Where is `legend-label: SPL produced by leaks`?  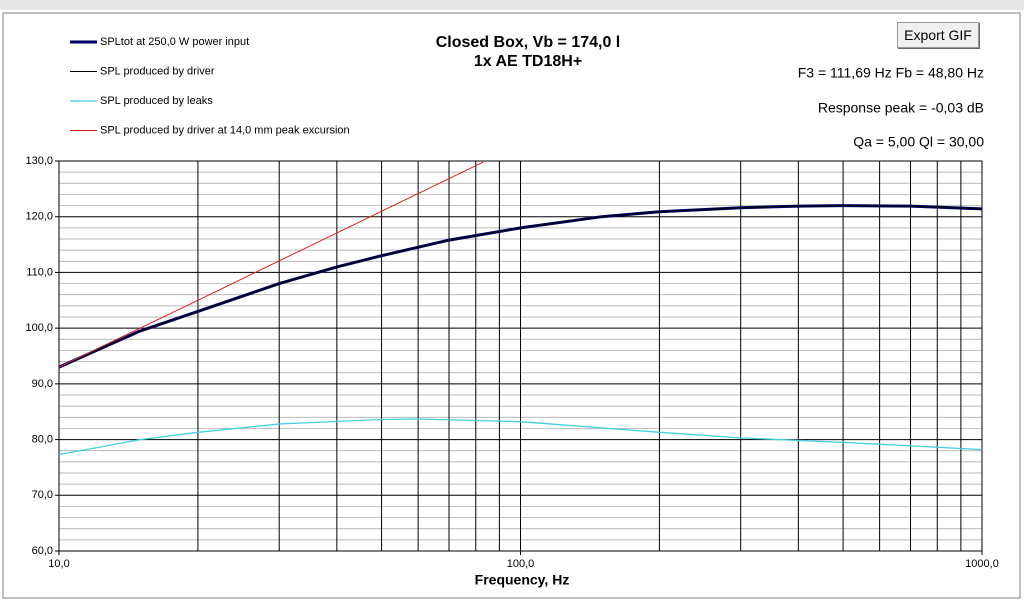
legend-label: SPL produced by leaks is located at coordinates (156, 101).